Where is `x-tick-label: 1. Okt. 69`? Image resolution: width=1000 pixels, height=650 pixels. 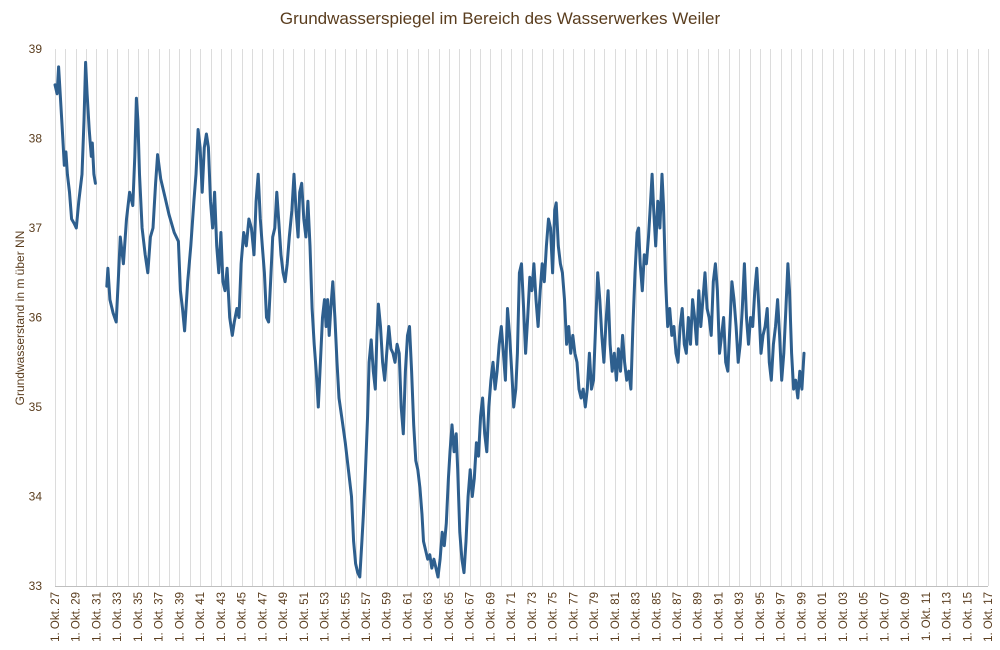 x-tick-label: 1. Okt. 69 is located at coordinates (491, 617).